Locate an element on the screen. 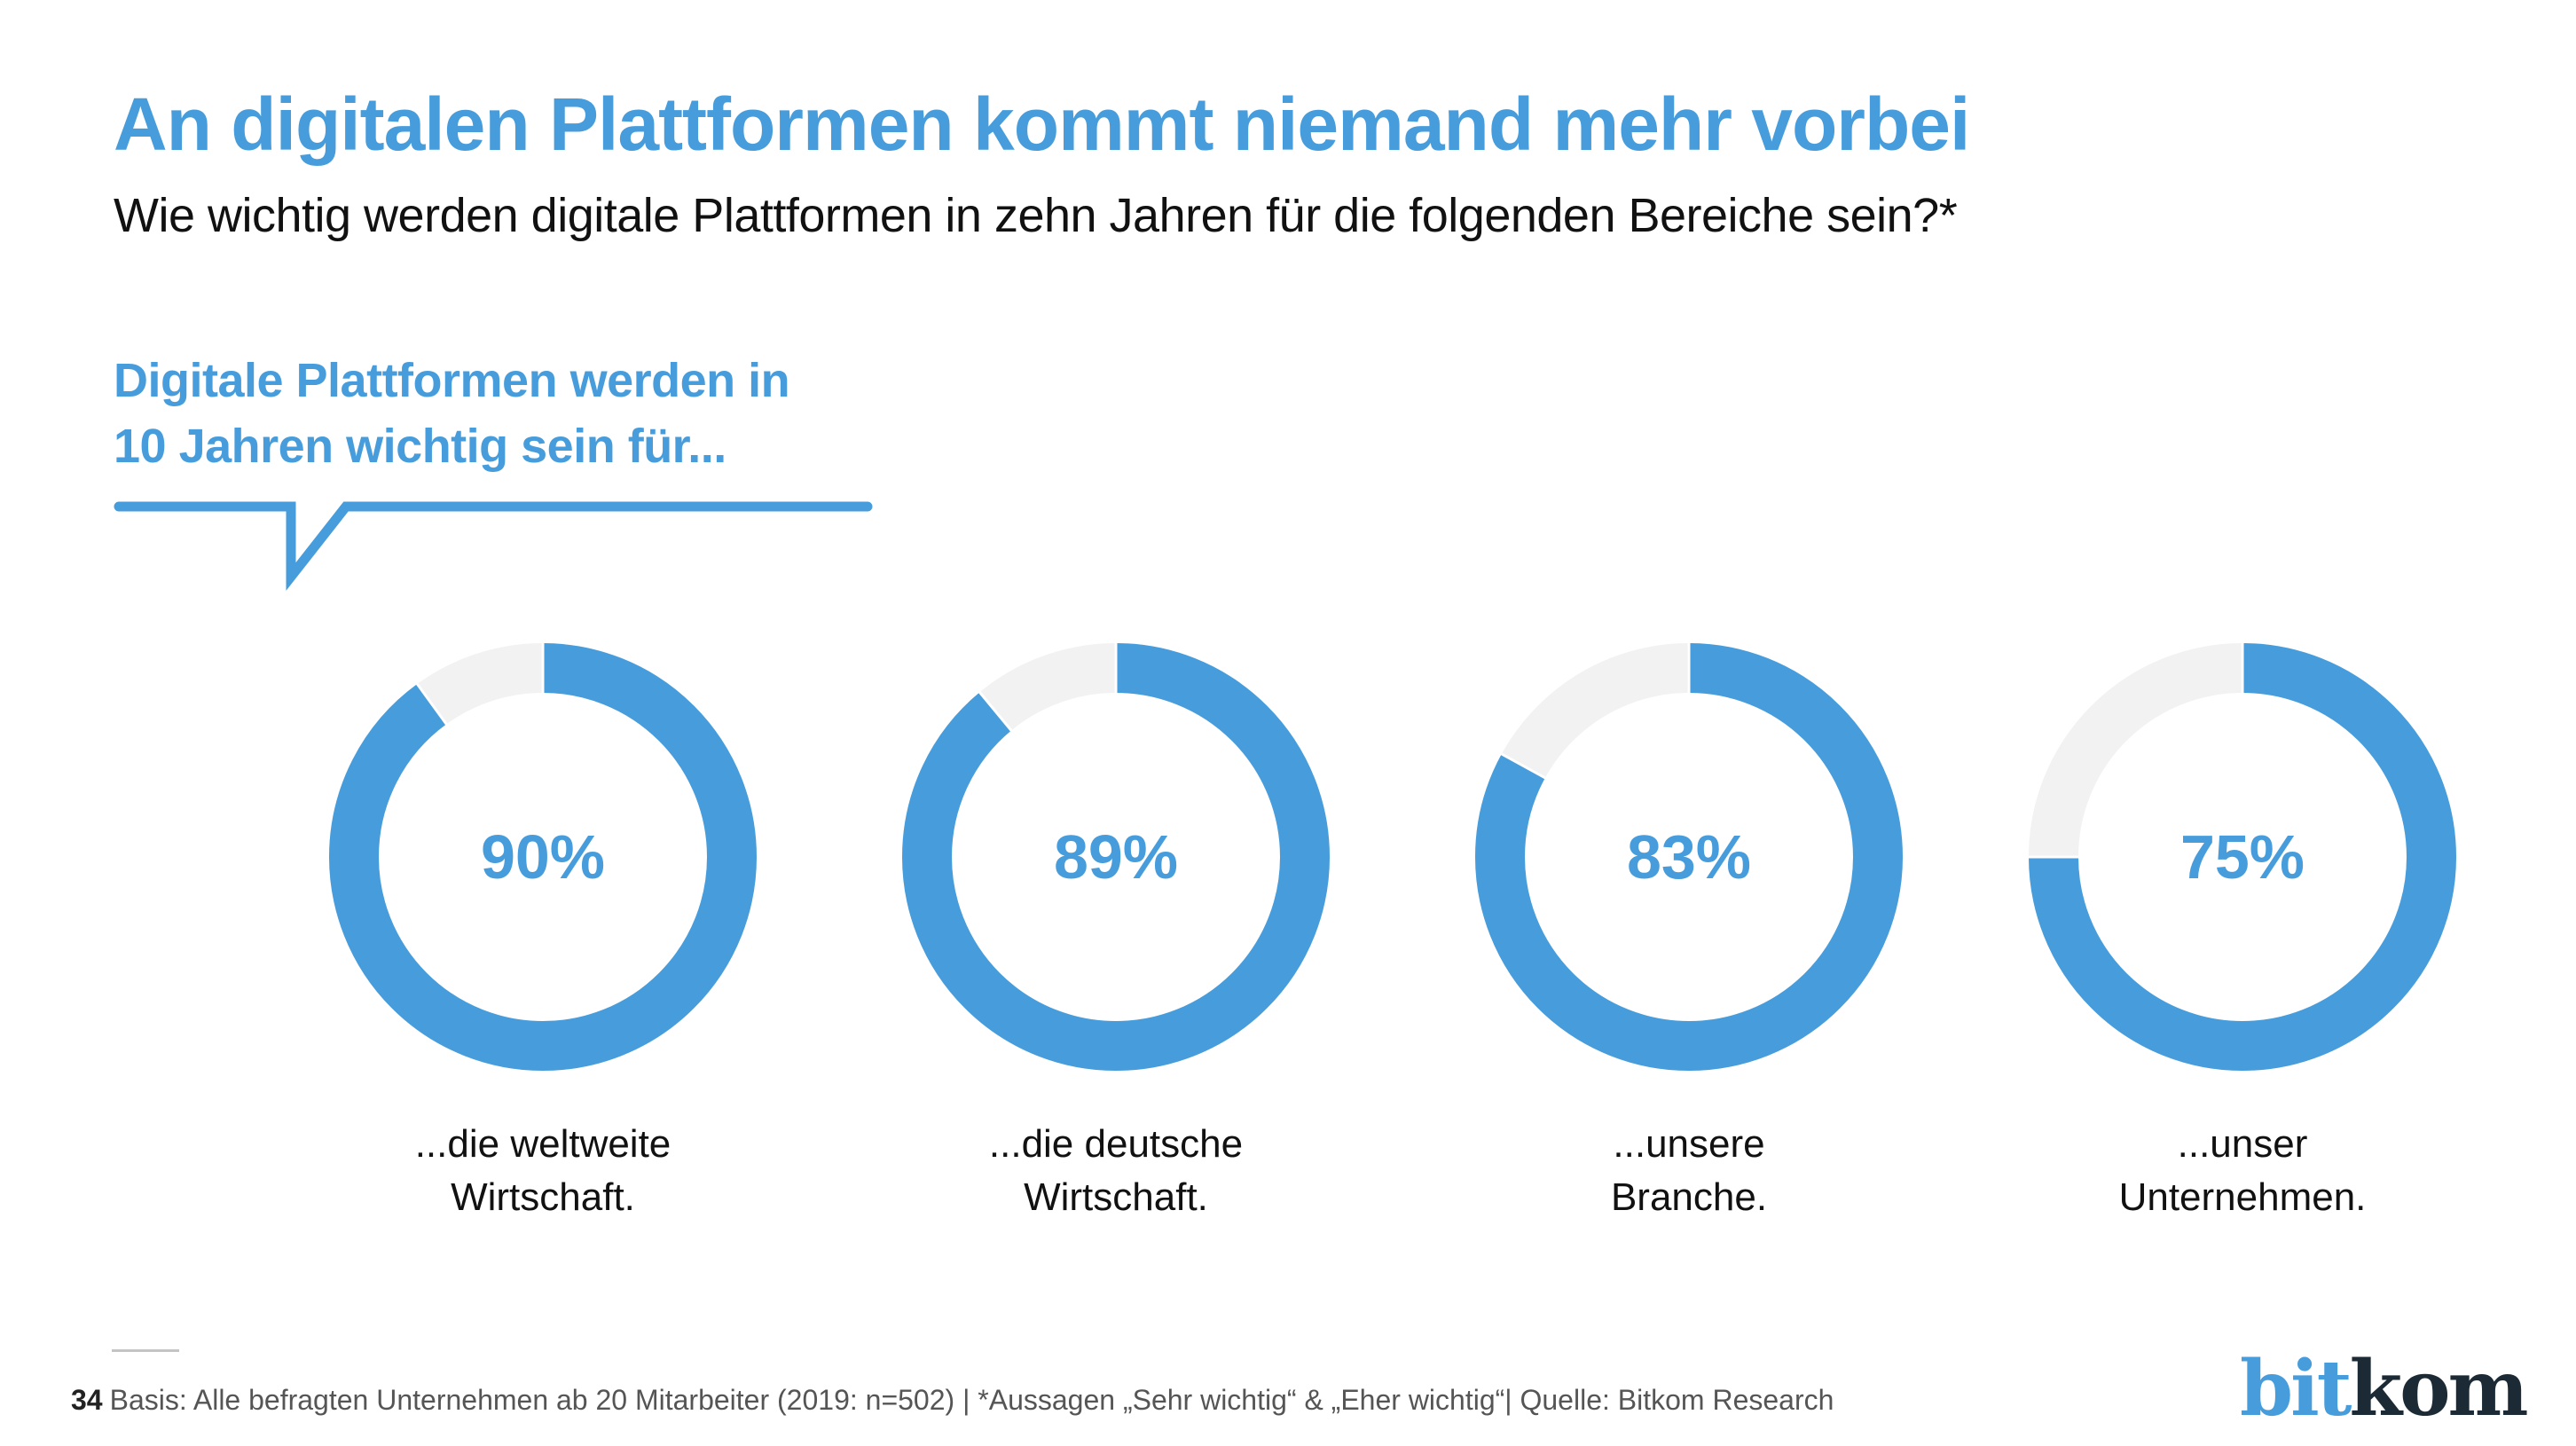  bitkom-logo: bitkom is located at coordinates (2384, 1389).